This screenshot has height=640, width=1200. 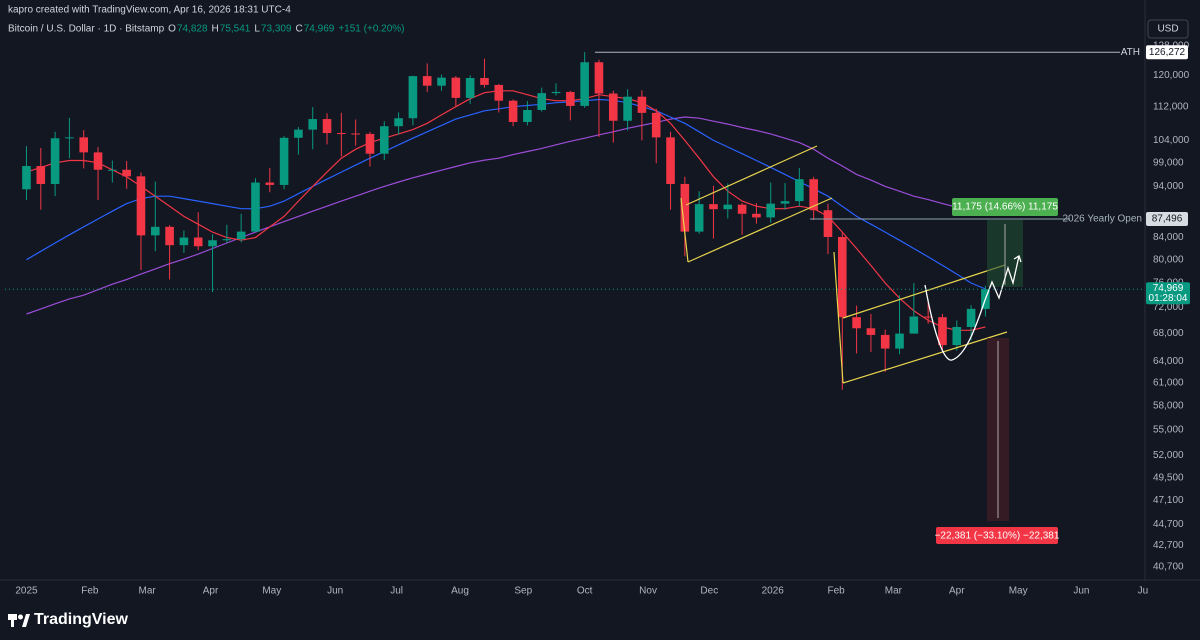 What do you see at coordinates (1171, 140) in the screenshot?
I see `y-tick-label: 104,000` at bounding box center [1171, 140].